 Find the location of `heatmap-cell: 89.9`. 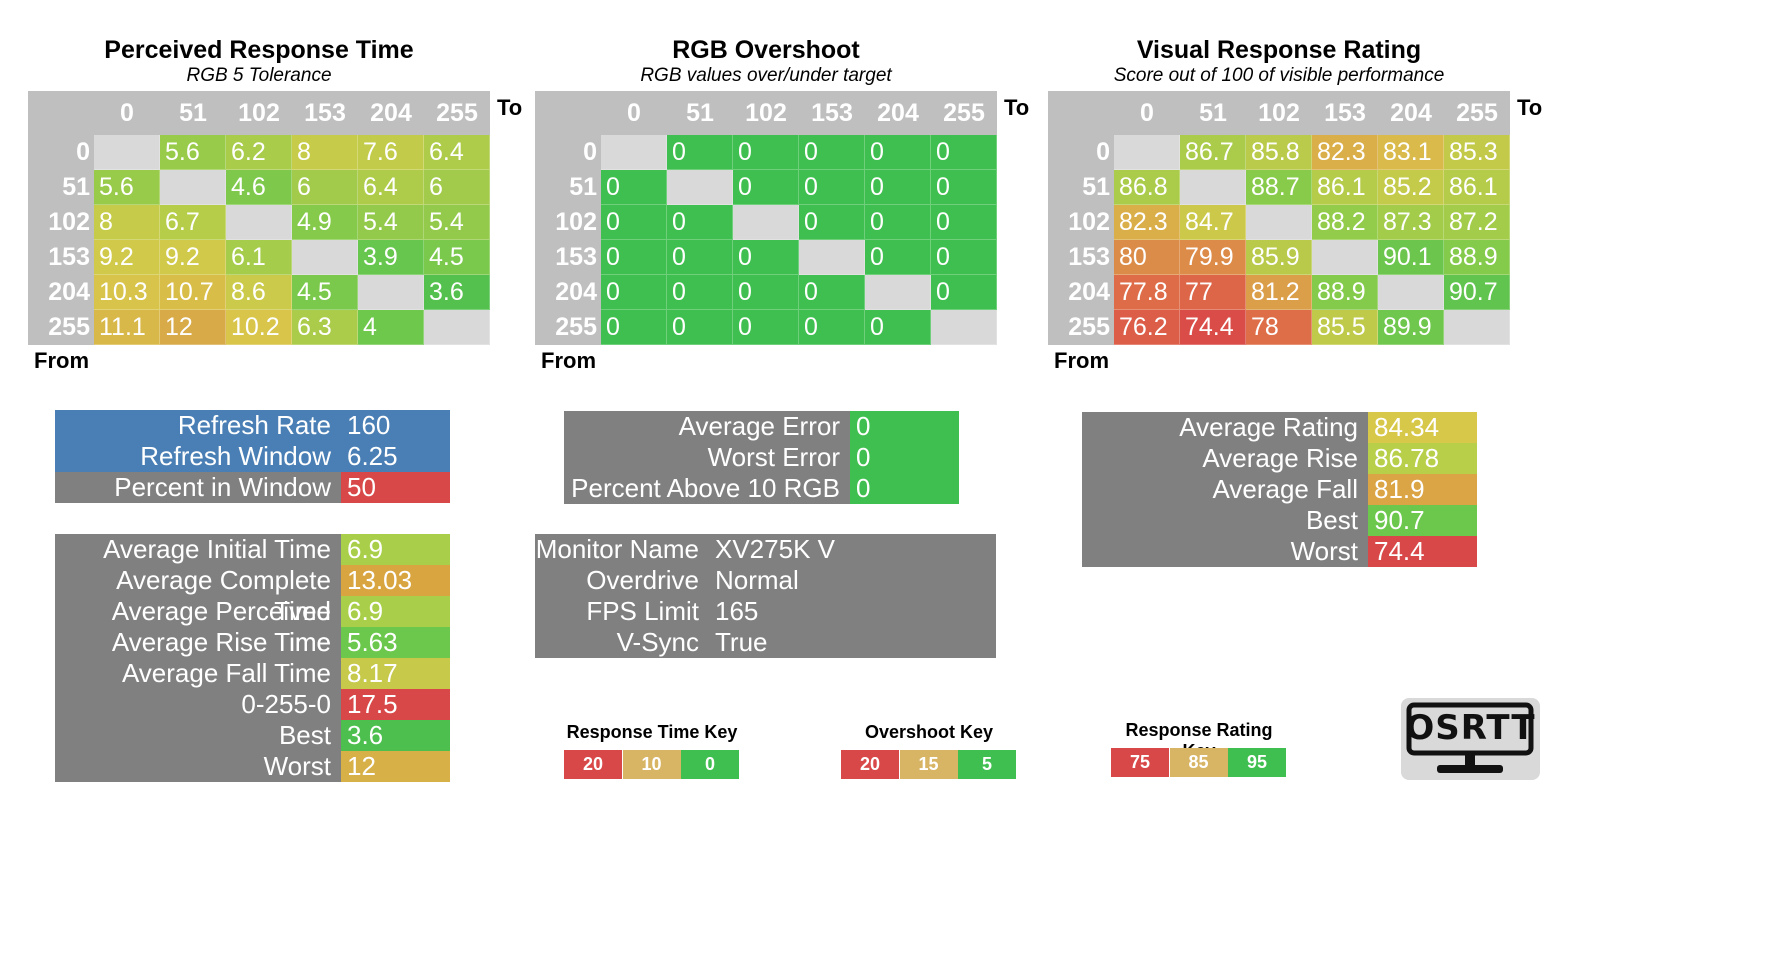

heatmap-cell: 89.9 is located at coordinates (1411, 327).